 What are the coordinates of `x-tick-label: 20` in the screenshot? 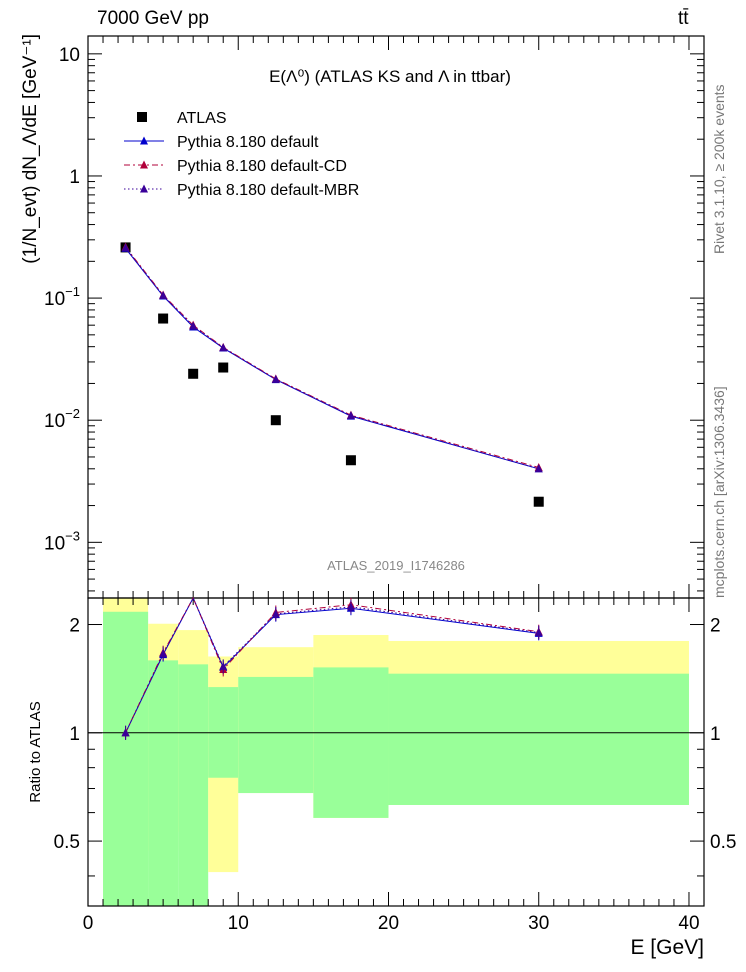 It's located at (388, 923).